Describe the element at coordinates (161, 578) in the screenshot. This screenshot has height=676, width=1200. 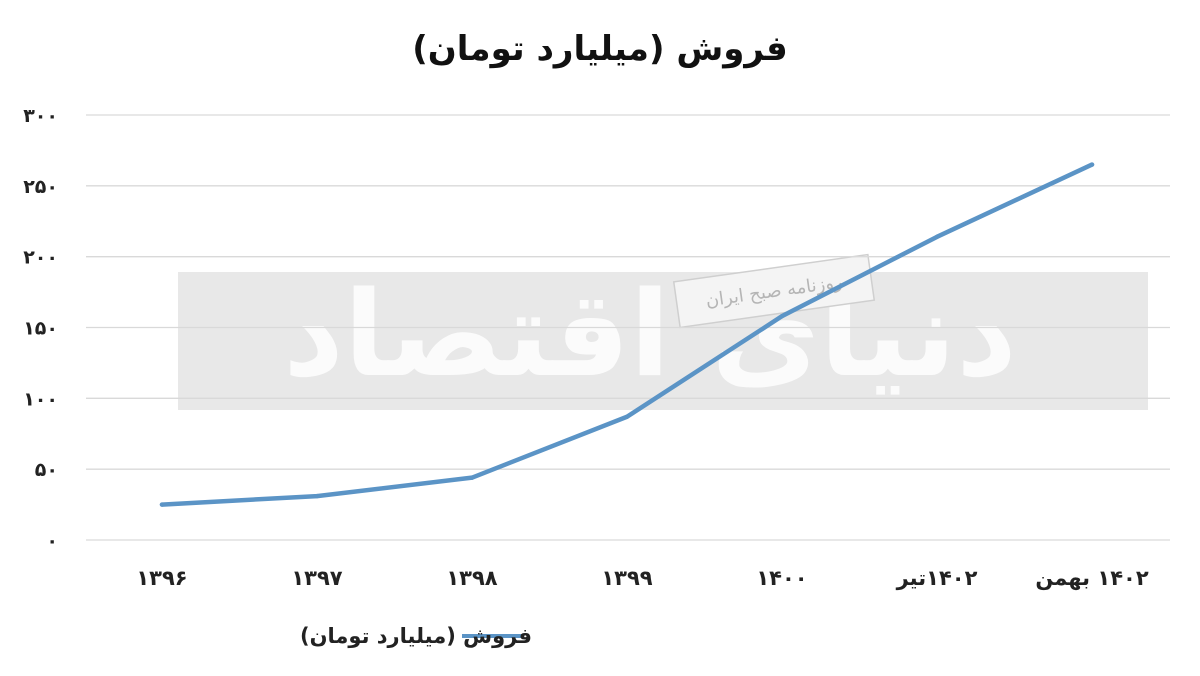
I see `x-tick-label: ۱۳۹۶` at that location.